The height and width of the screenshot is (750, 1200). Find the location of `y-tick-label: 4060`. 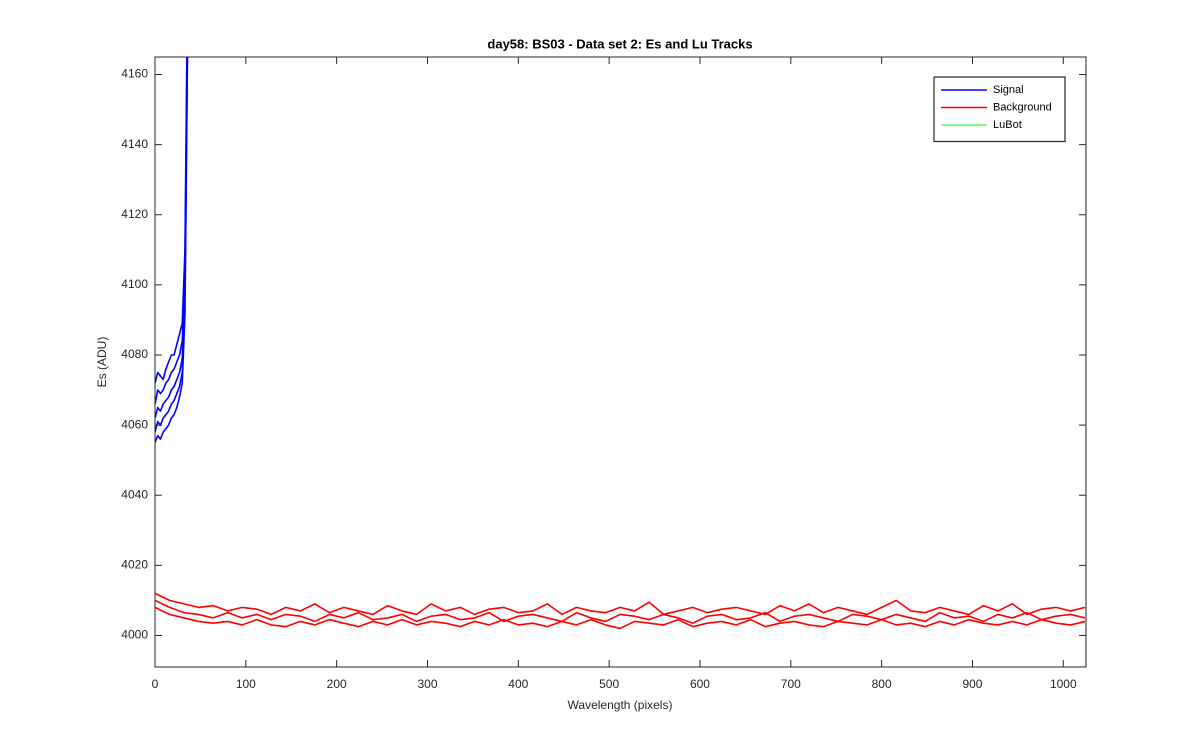

y-tick-label: 4060 is located at coordinates (134, 424).